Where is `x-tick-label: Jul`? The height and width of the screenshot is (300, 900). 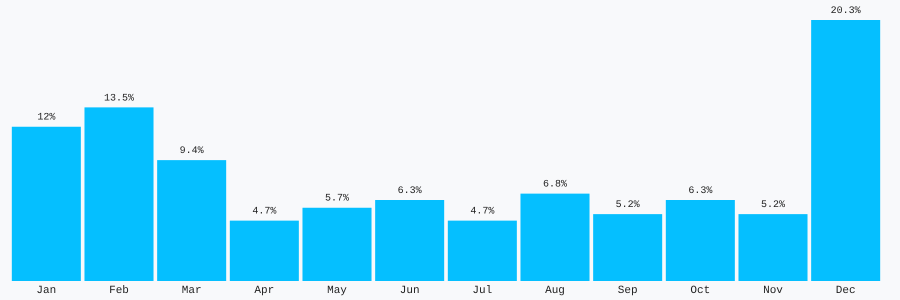 x-tick-label: Jul is located at coordinates (482, 291).